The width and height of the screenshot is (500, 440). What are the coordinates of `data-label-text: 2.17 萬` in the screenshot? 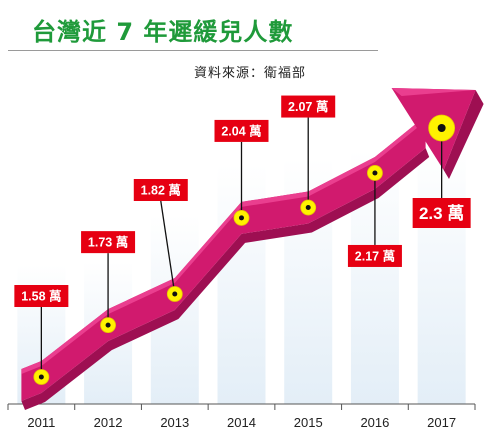 It's located at (375, 255).